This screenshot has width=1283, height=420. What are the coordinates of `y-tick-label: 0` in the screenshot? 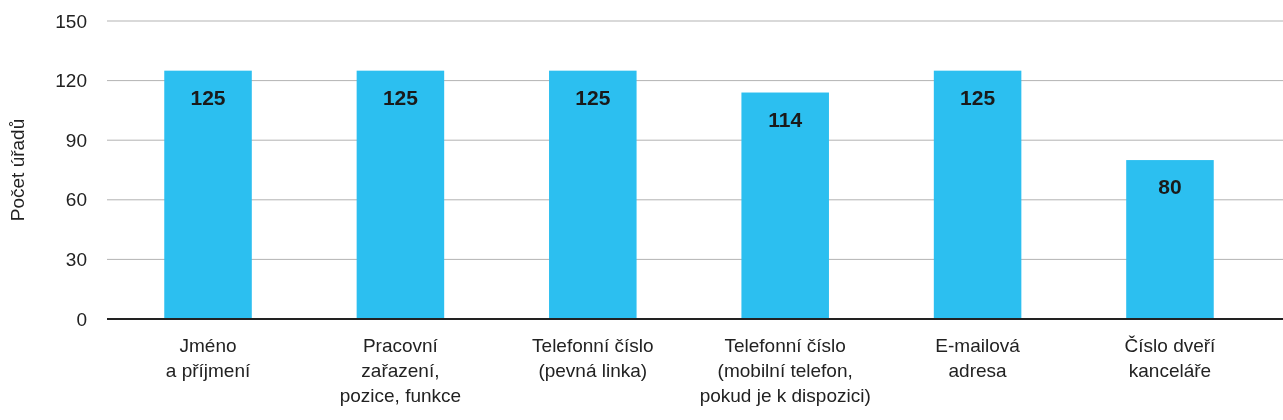 It's located at (81, 319).